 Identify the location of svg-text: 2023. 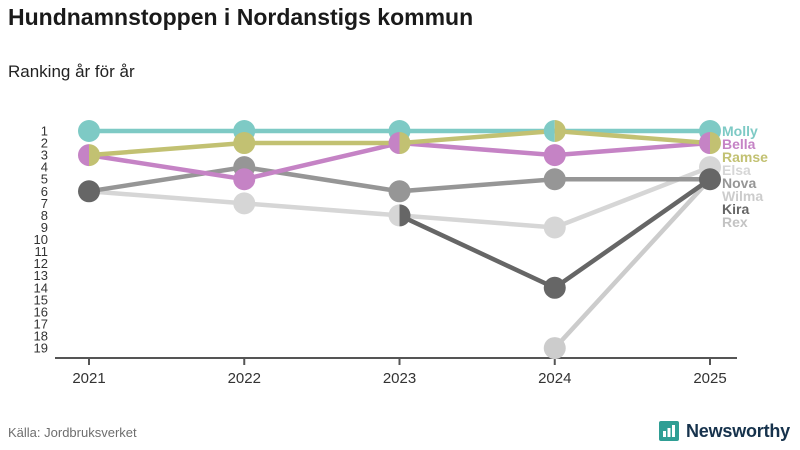
(399, 378).